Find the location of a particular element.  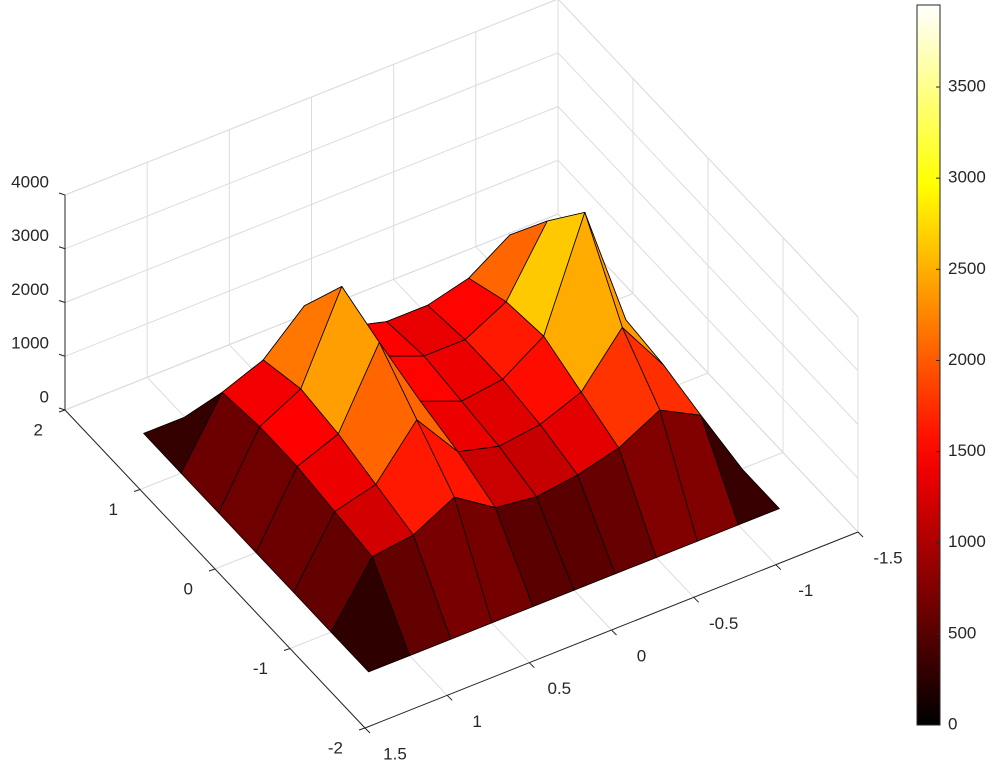

x-tick-label: 0 is located at coordinates (641, 655).